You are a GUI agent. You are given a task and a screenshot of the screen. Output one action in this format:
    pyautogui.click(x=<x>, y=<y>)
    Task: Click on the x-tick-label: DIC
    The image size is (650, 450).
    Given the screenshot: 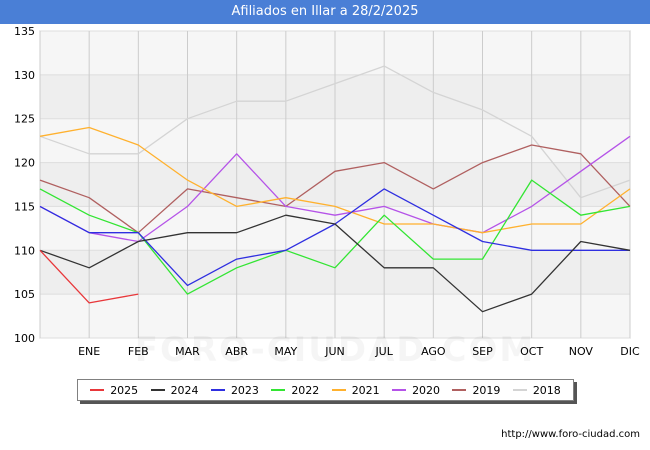 What is the action you would take?
    pyautogui.click(x=630, y=351)
    